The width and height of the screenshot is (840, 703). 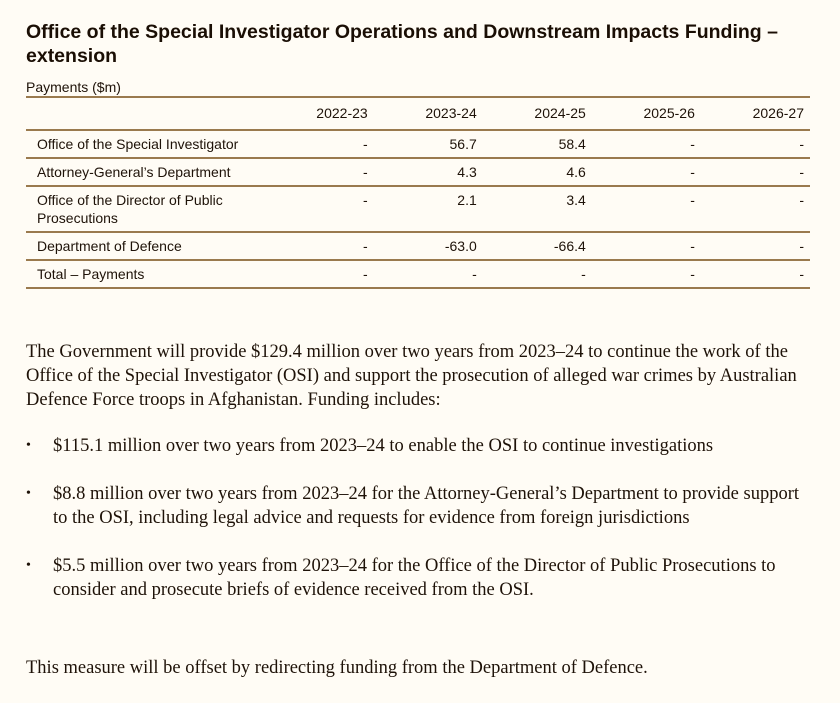 I want to click on cell-value: 3.4, so click(x=576, y=200).